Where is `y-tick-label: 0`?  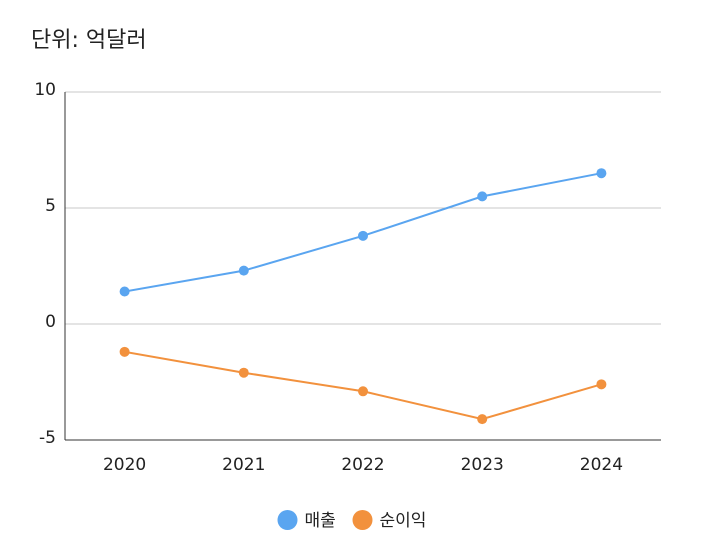 y-tick-label: 0 is located at coordinates (50, 322).